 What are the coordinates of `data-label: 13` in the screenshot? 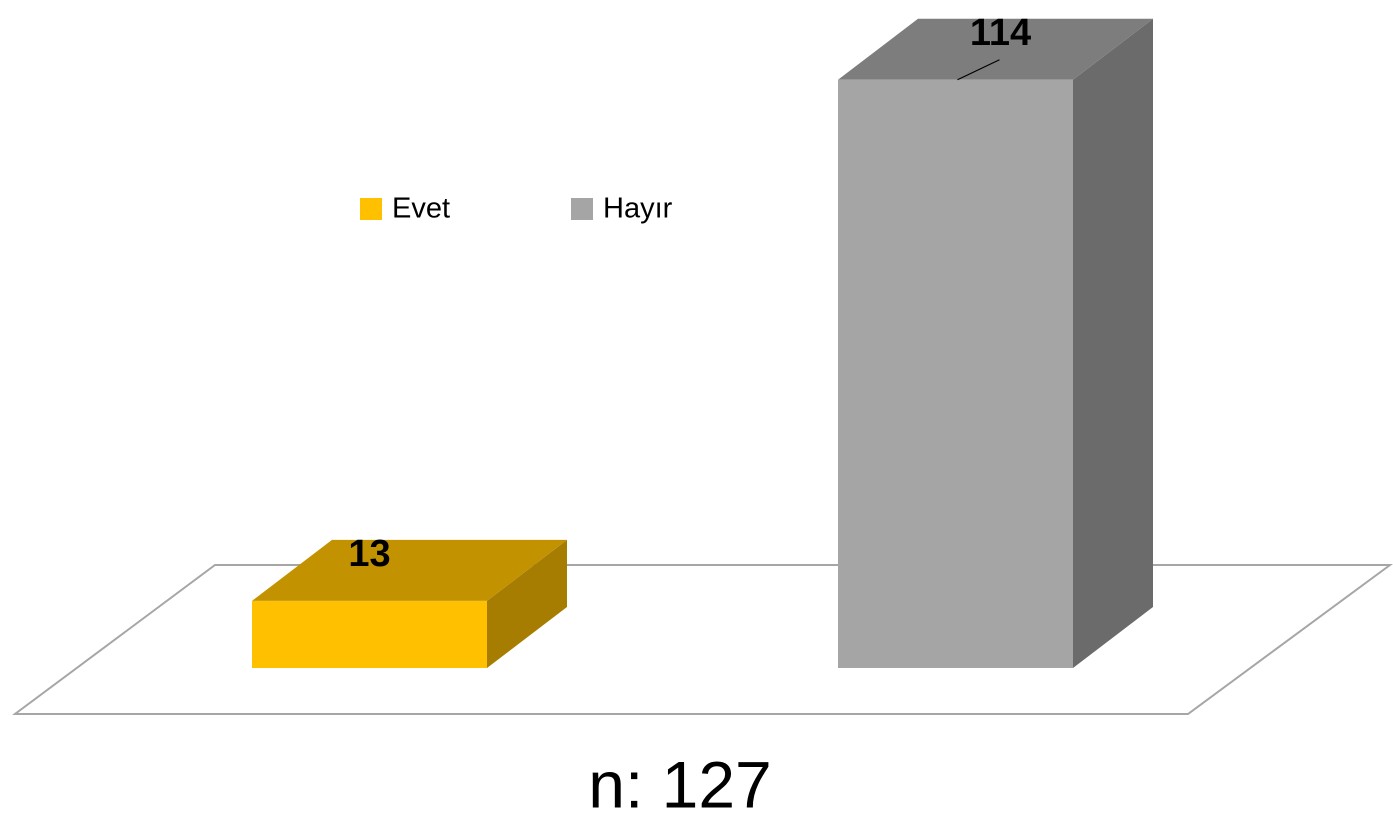 It's located at (369, 554).